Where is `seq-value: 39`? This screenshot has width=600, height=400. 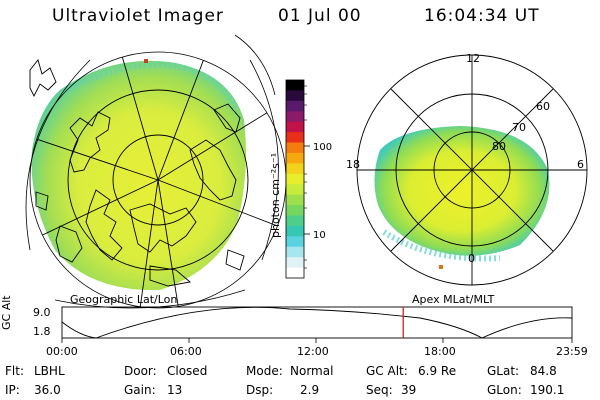 seq-value: 39 is located at coordinates (409, 390).